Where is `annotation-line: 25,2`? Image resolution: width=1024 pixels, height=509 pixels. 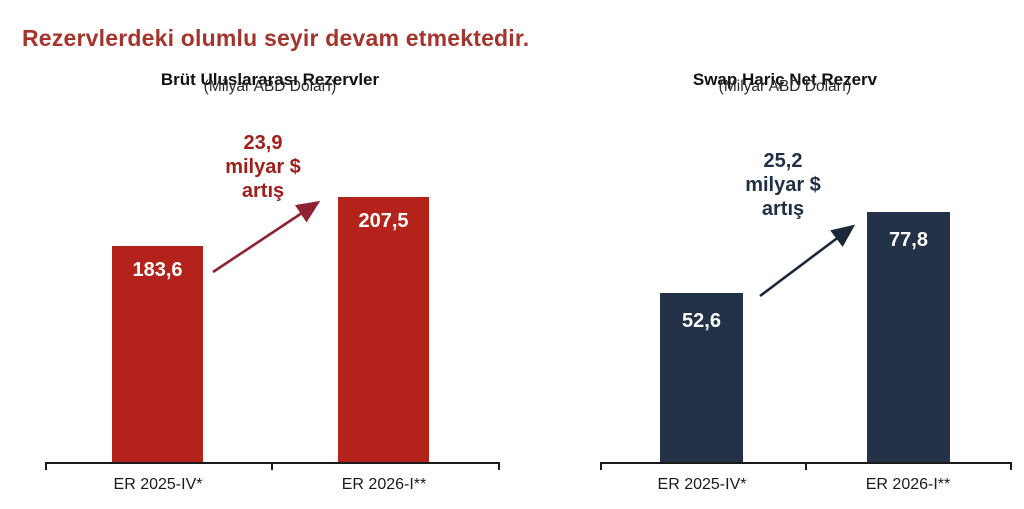 annotation-line: 25,2 is located at coordinates (783, 161).